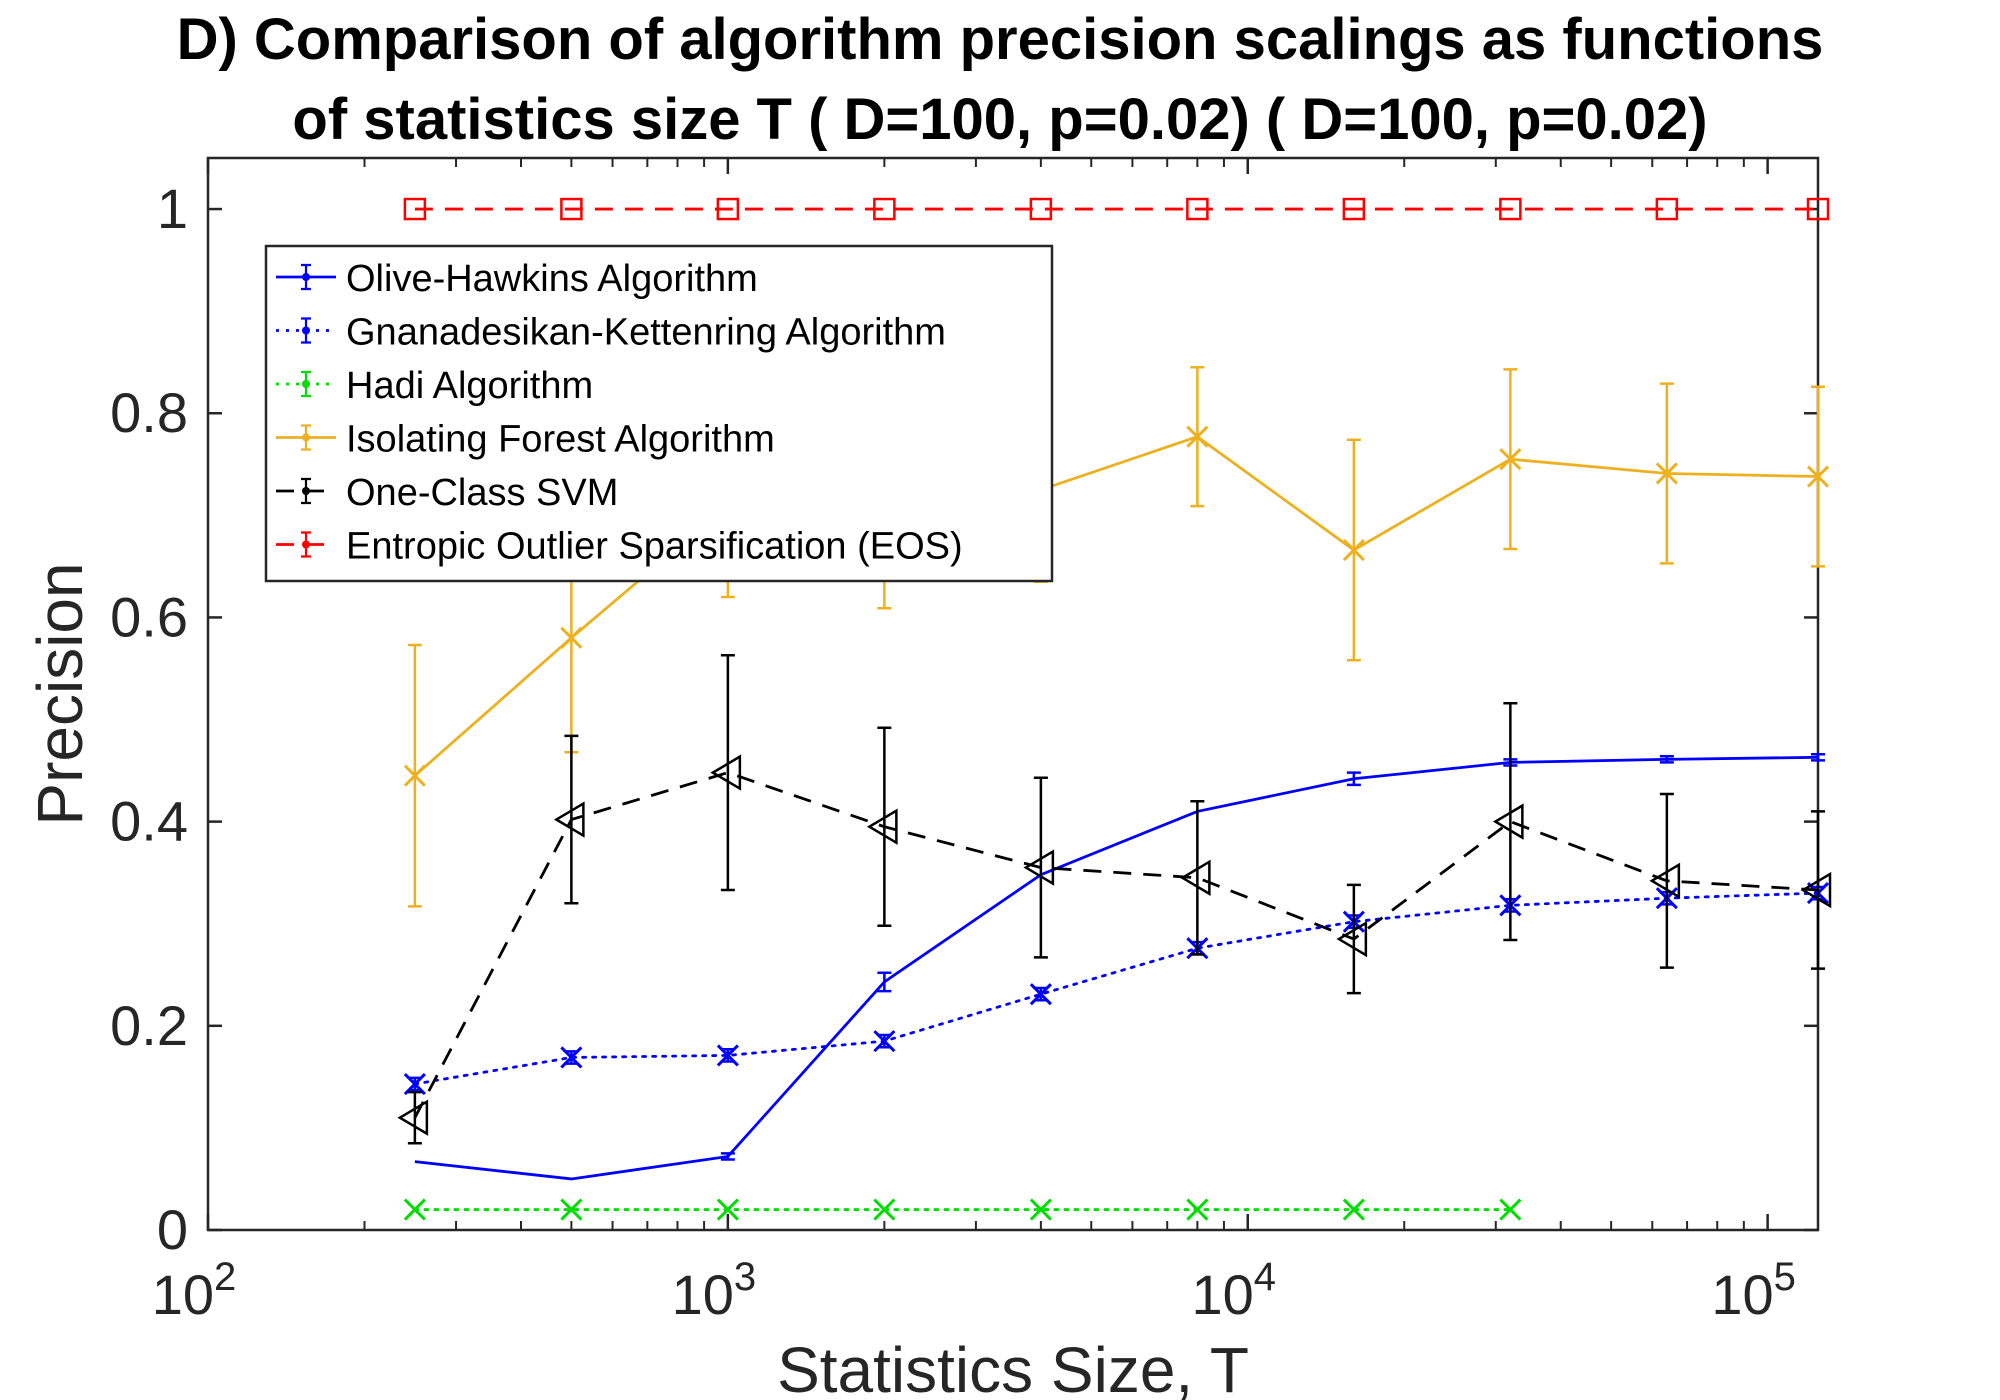  I want to click on x-tick-label: 10², so click(194, 1290).